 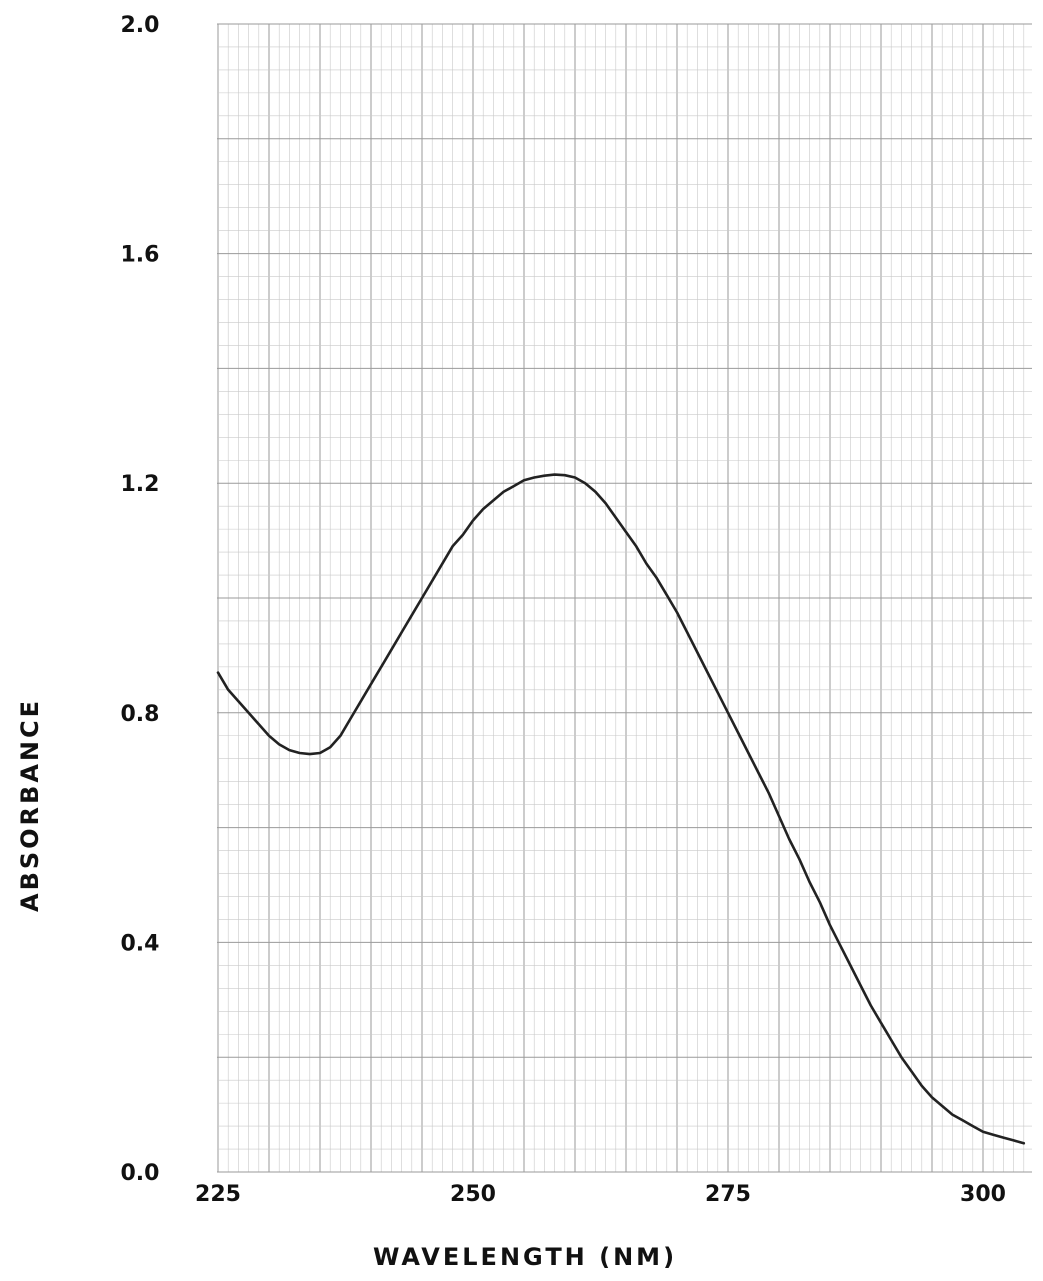 What do you see at coordinates (140, 25) in the screenshot?
I see `y-tick-label: 2.0` at bounding box center [140, 25].